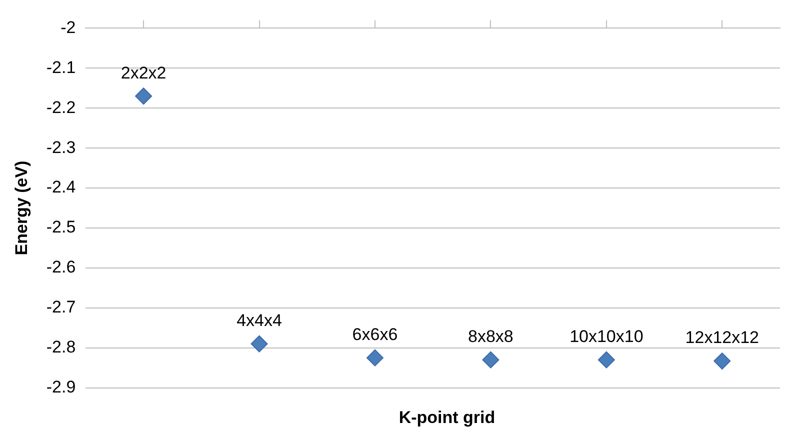  I want to click on y-tick-label: -2, so click(68, 27).